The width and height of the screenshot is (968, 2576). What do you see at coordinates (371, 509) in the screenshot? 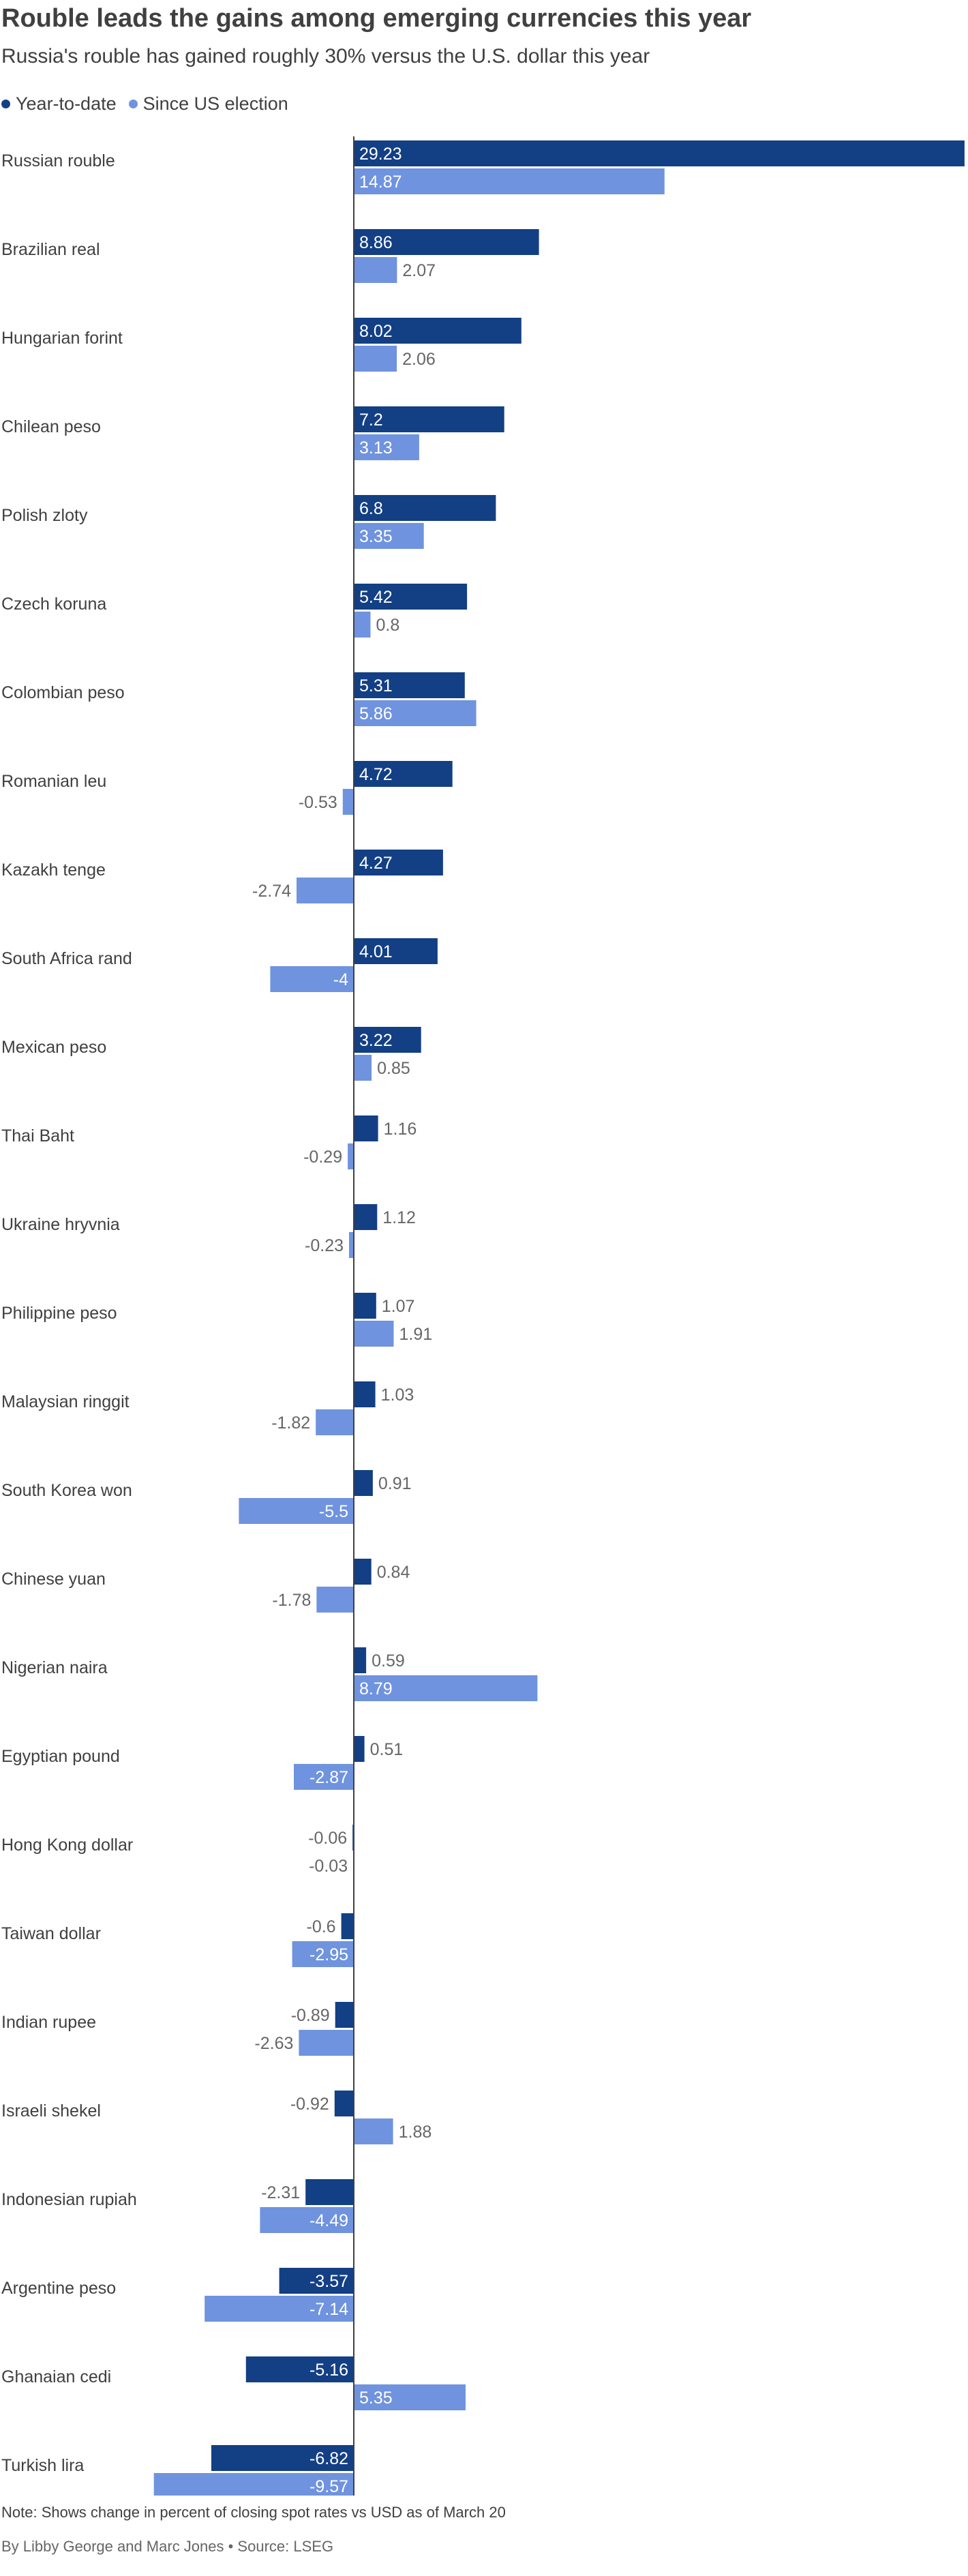
I see `value-label-ytd-polish-zloty: 6.8` at bounding box center [371, 509].